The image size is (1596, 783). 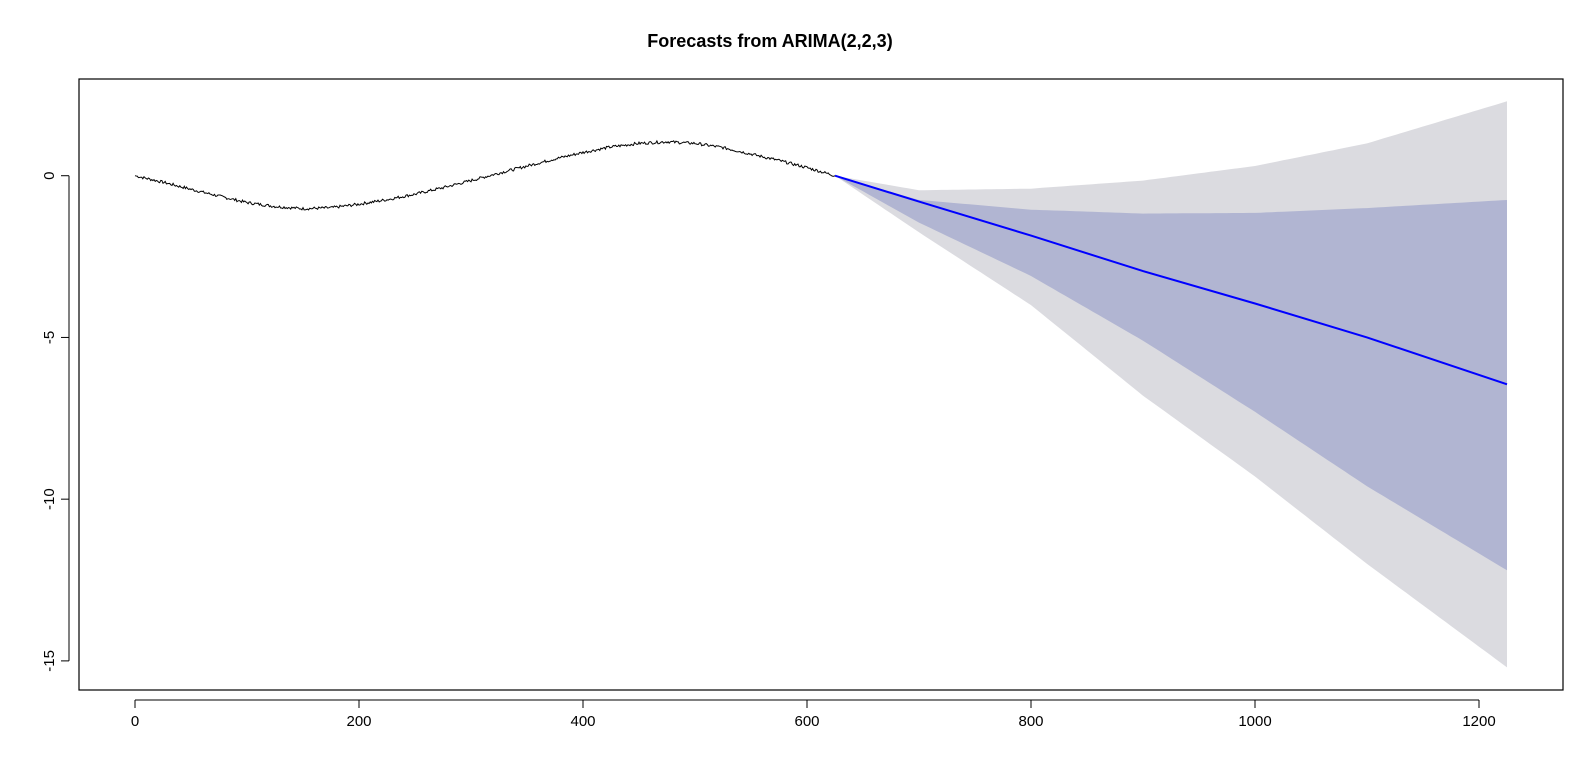 I want to click on y-axis: 0 -5 -10 -15, so click(x=55, y=422).